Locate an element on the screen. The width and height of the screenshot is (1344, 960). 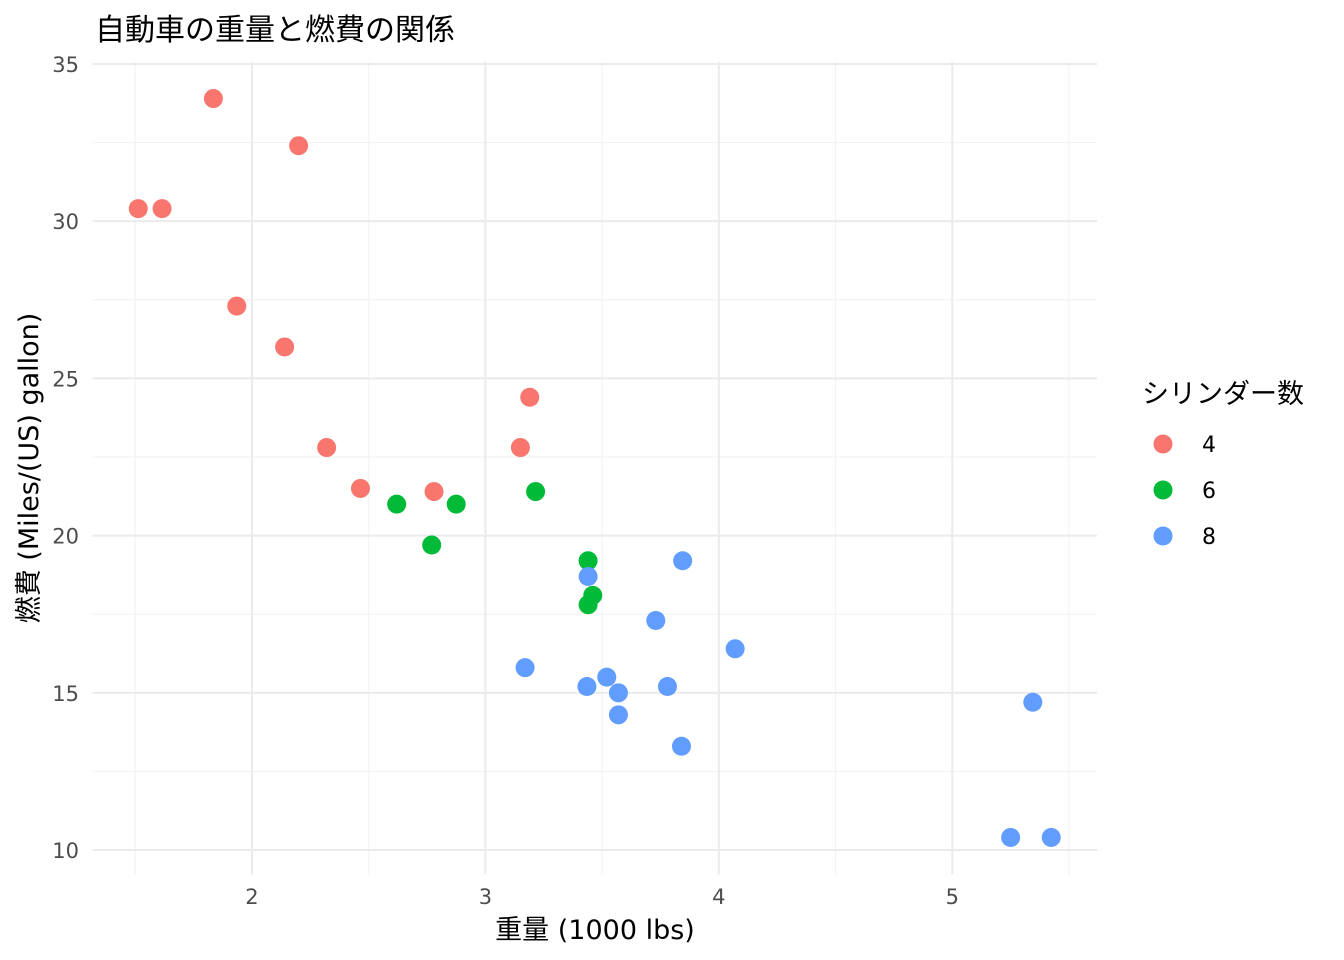
x-tick-label: 3 is located at coordinates (485, 897).